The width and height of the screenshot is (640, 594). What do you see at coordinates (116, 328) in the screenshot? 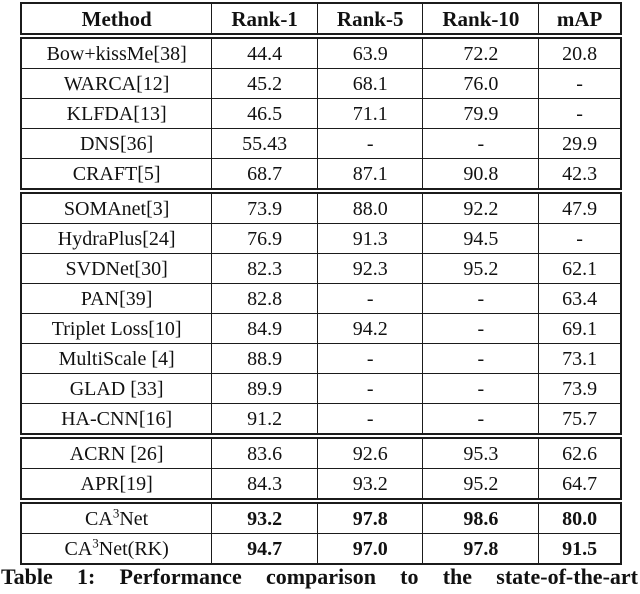
I see `method-cell: Triplet Loss[10]` at bounding box center [116, 328].